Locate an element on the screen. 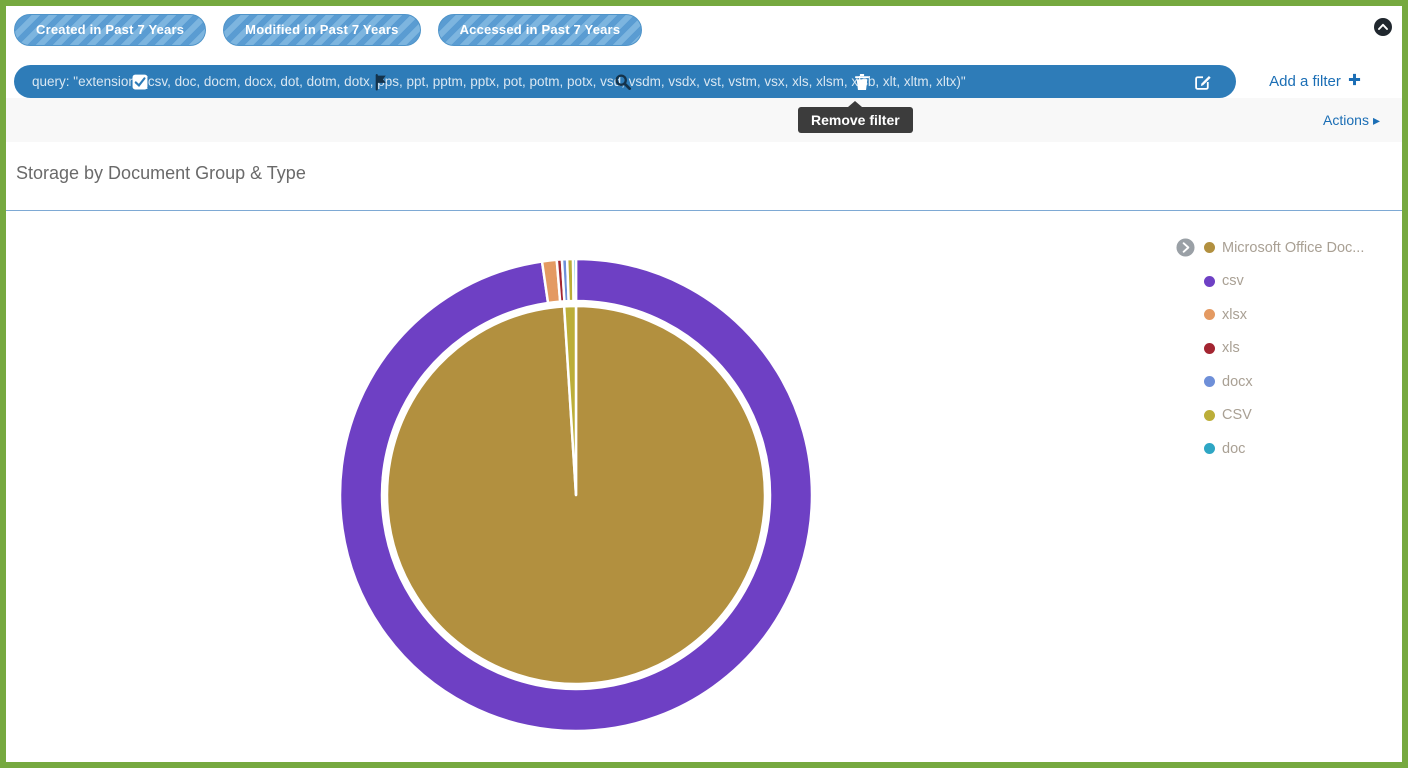 The width and height of the screenshot is (1408, 768). filter-pill-label: Accessed in Past 7 Years is located at coordinates (540, 29).